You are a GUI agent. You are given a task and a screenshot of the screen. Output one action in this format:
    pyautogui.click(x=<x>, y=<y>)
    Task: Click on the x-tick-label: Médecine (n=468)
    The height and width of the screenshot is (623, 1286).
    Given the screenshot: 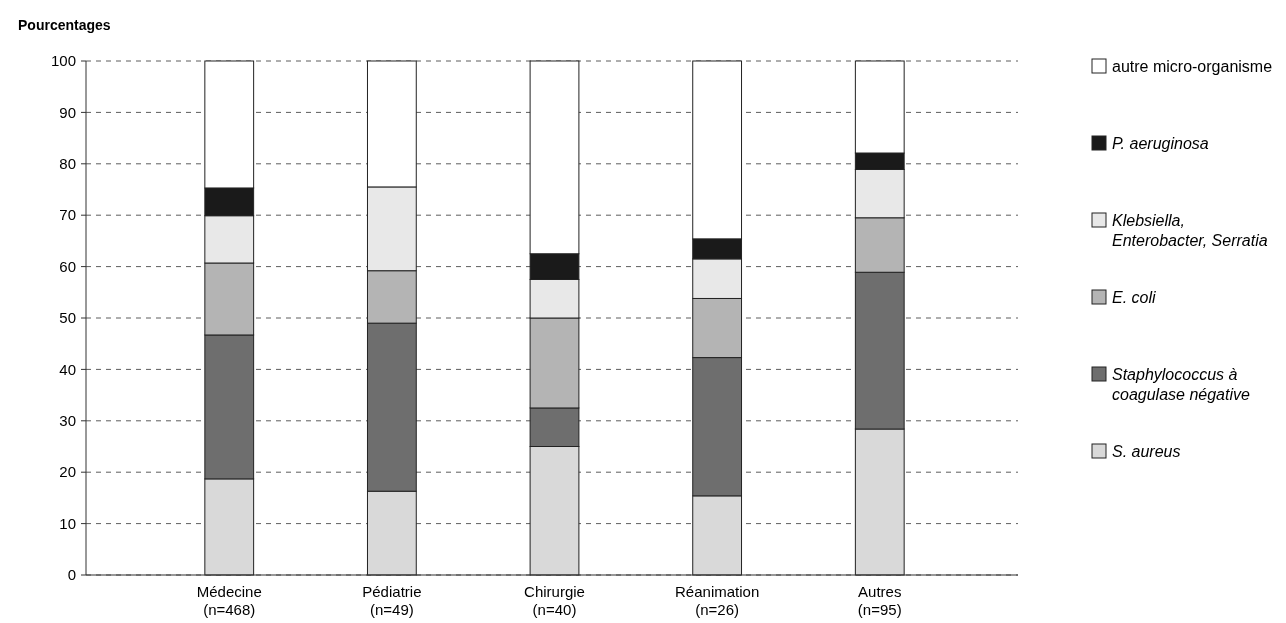 What is the action you would take?
    pyautogui.click(x=229, y=600)
    